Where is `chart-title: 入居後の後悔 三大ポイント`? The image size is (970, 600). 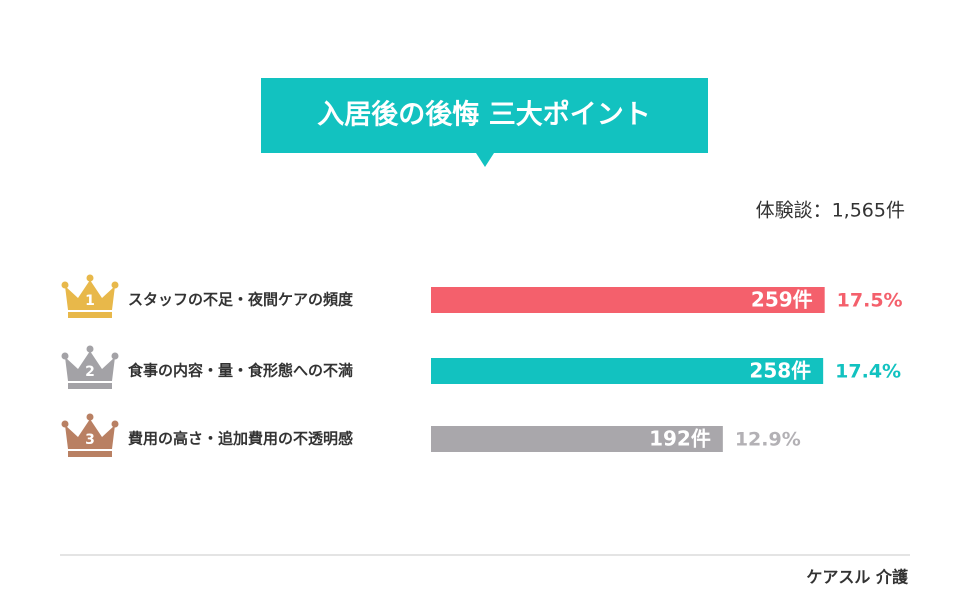
chart-title: 入居後の後悔 三大ポイント is located at coordinates (483, 115).